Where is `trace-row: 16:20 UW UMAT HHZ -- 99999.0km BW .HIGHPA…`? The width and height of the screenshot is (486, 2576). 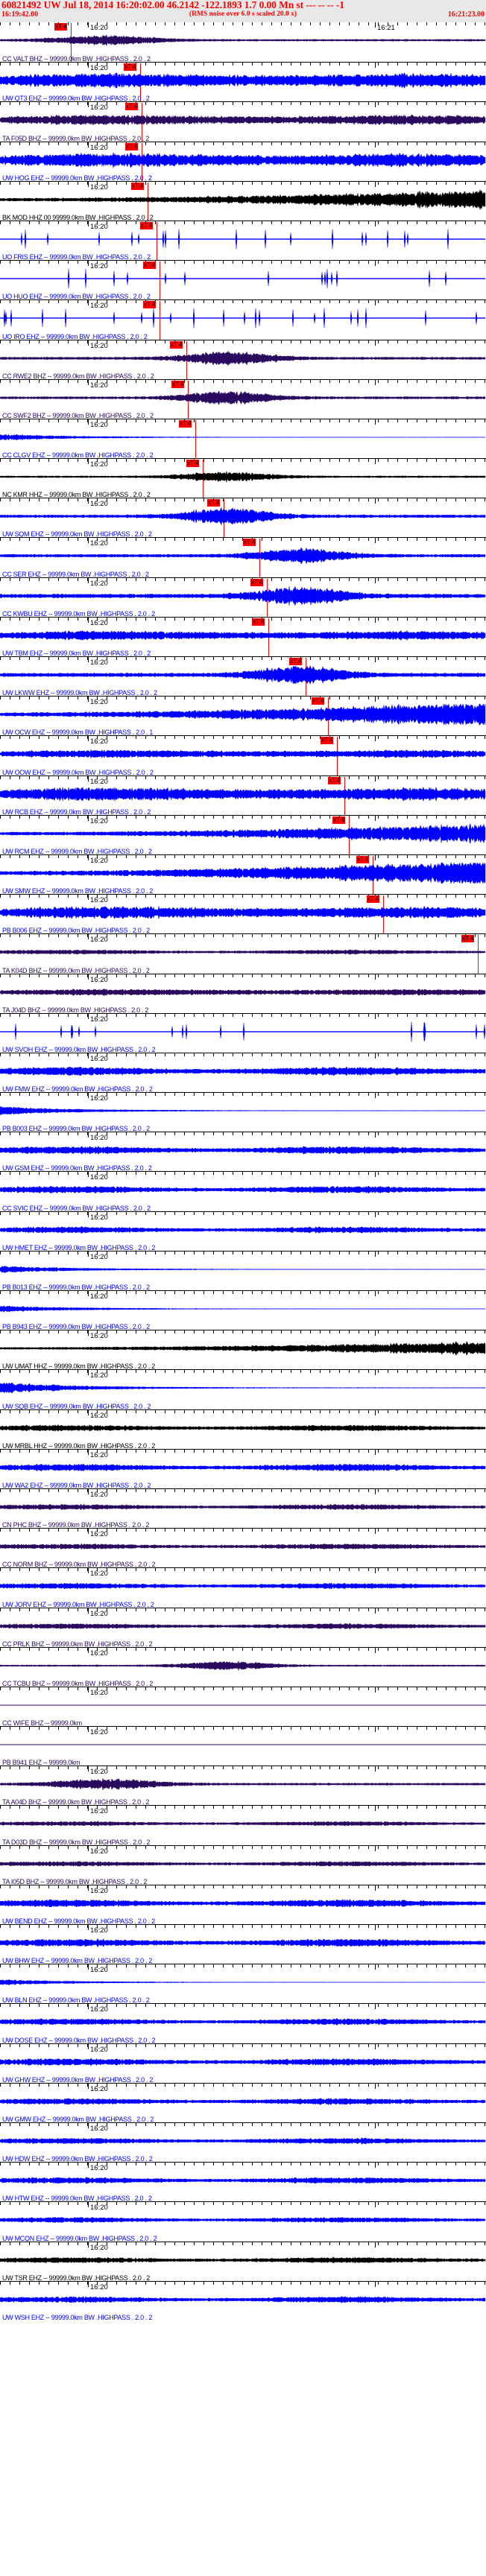
trace-row: 16:20 UW UMAT HHZ -- 99999.0km BW .HIGHPA… is located at coordinates (243, 1350).